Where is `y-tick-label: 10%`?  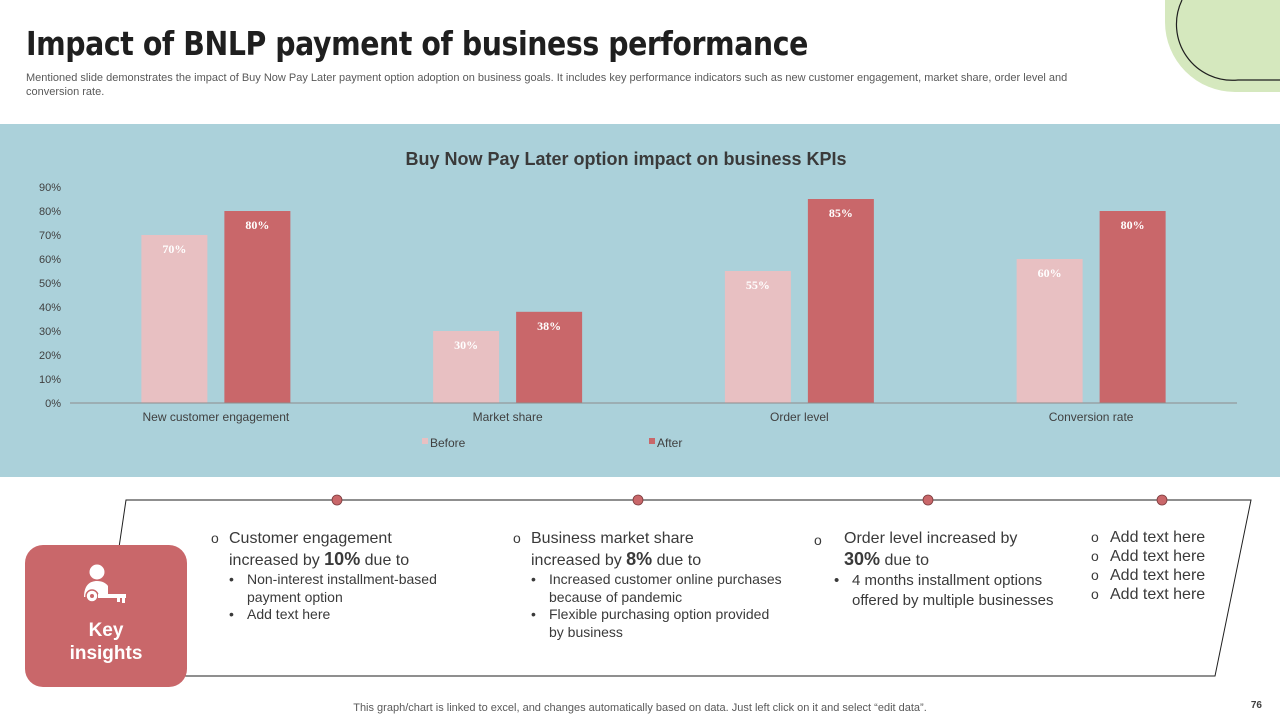
y-tick-label: 10% is located at coordinates (50, 380).